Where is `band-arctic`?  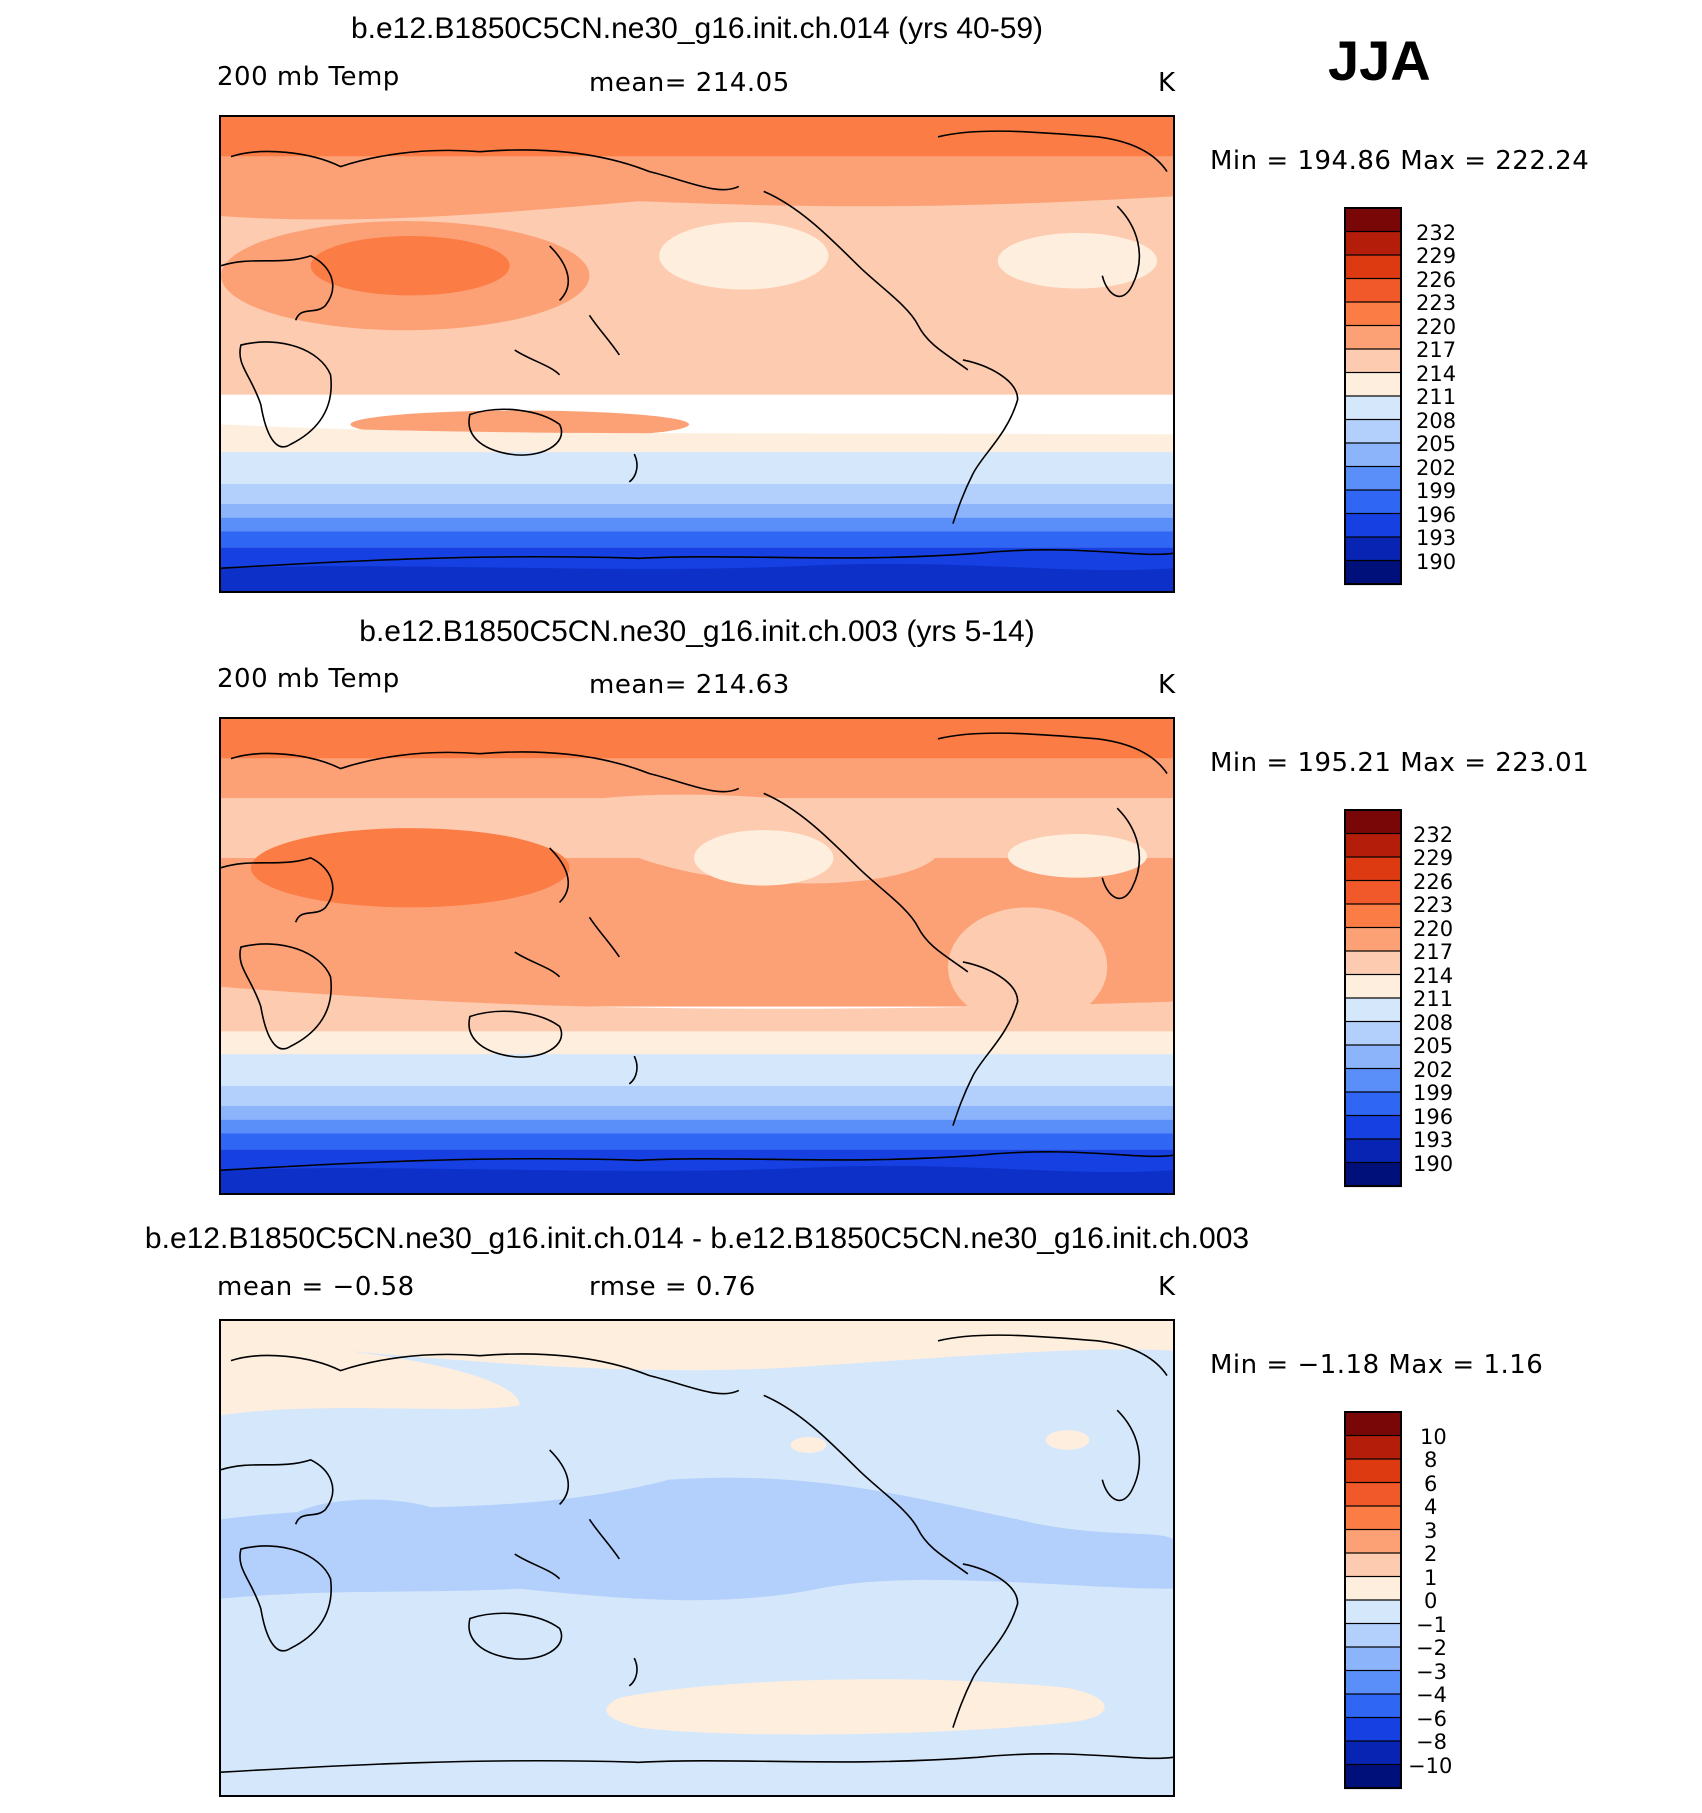 band-arctic is located at coordinates (697, 739).